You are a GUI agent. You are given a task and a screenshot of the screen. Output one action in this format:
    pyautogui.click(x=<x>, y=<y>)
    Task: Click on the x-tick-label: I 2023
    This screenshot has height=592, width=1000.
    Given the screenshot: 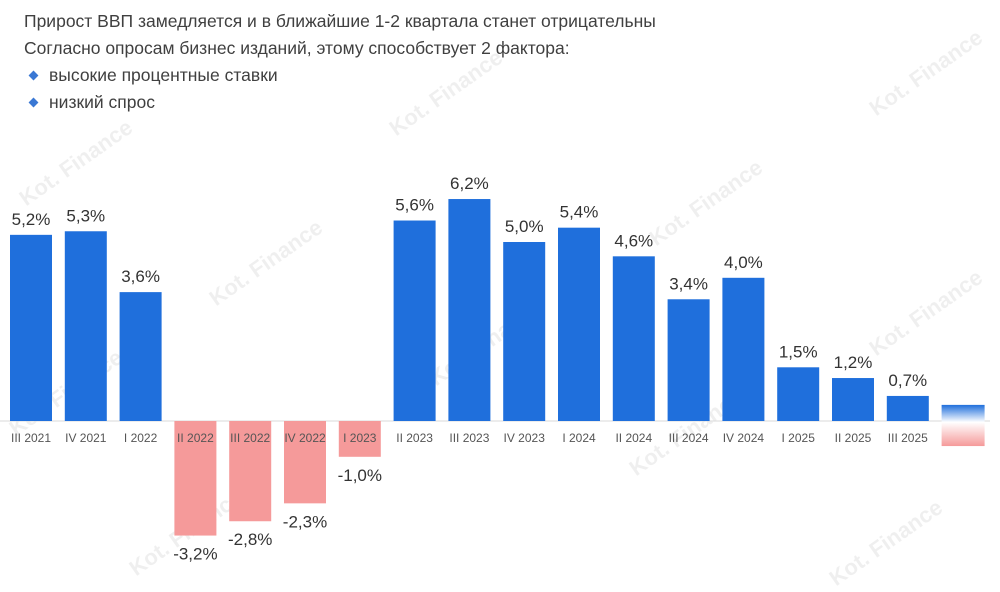 What is the action you would take?
    pyautogui.click(x=360, y=438)
    